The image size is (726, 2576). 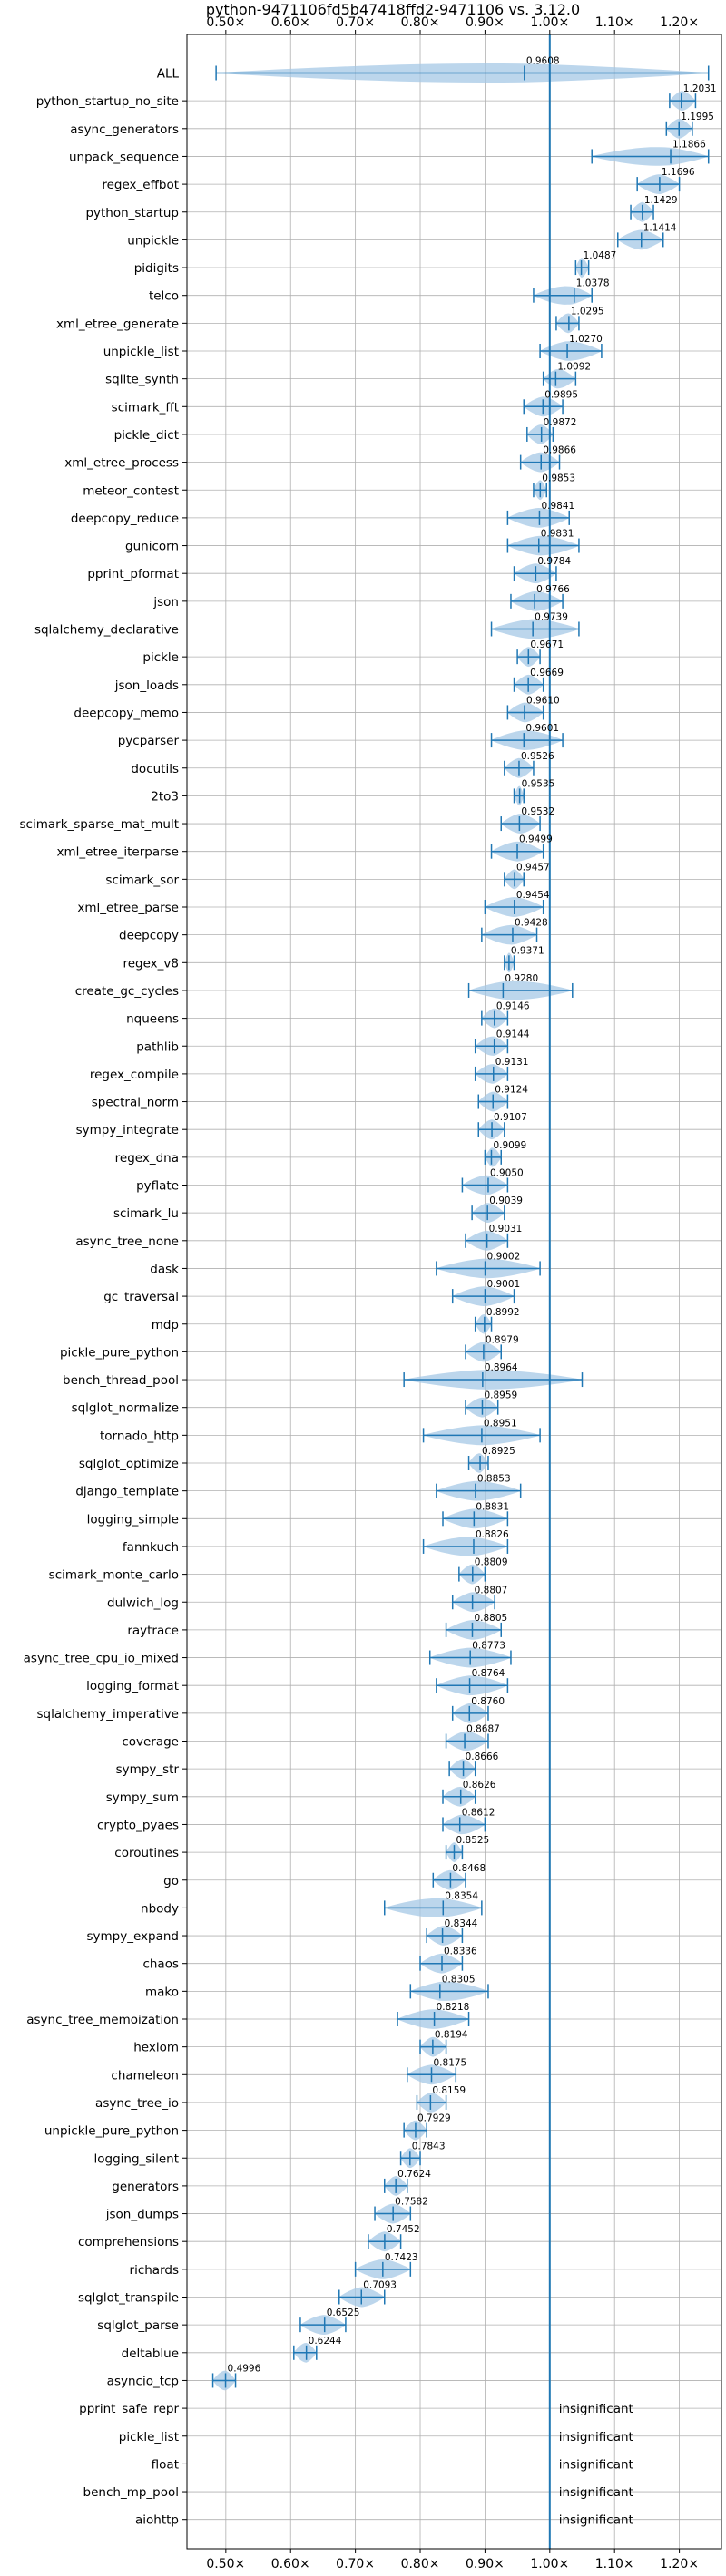 I want to click on x-tick-label-bottom: 0.70×, so click(x=355, y=2564).